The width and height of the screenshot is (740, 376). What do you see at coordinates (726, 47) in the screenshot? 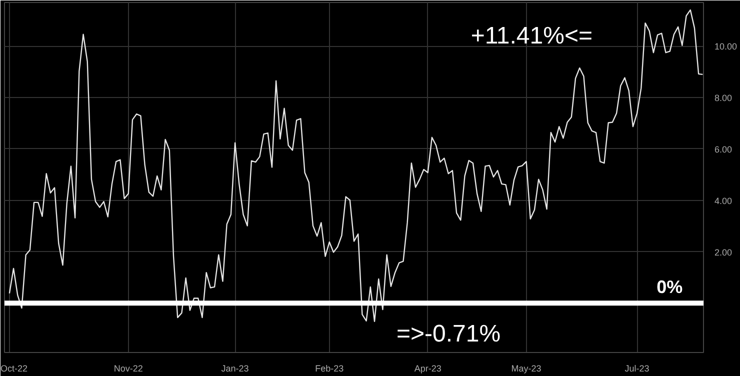
I see `y-tick-label: 10.00` at bounding box center [726, 47].